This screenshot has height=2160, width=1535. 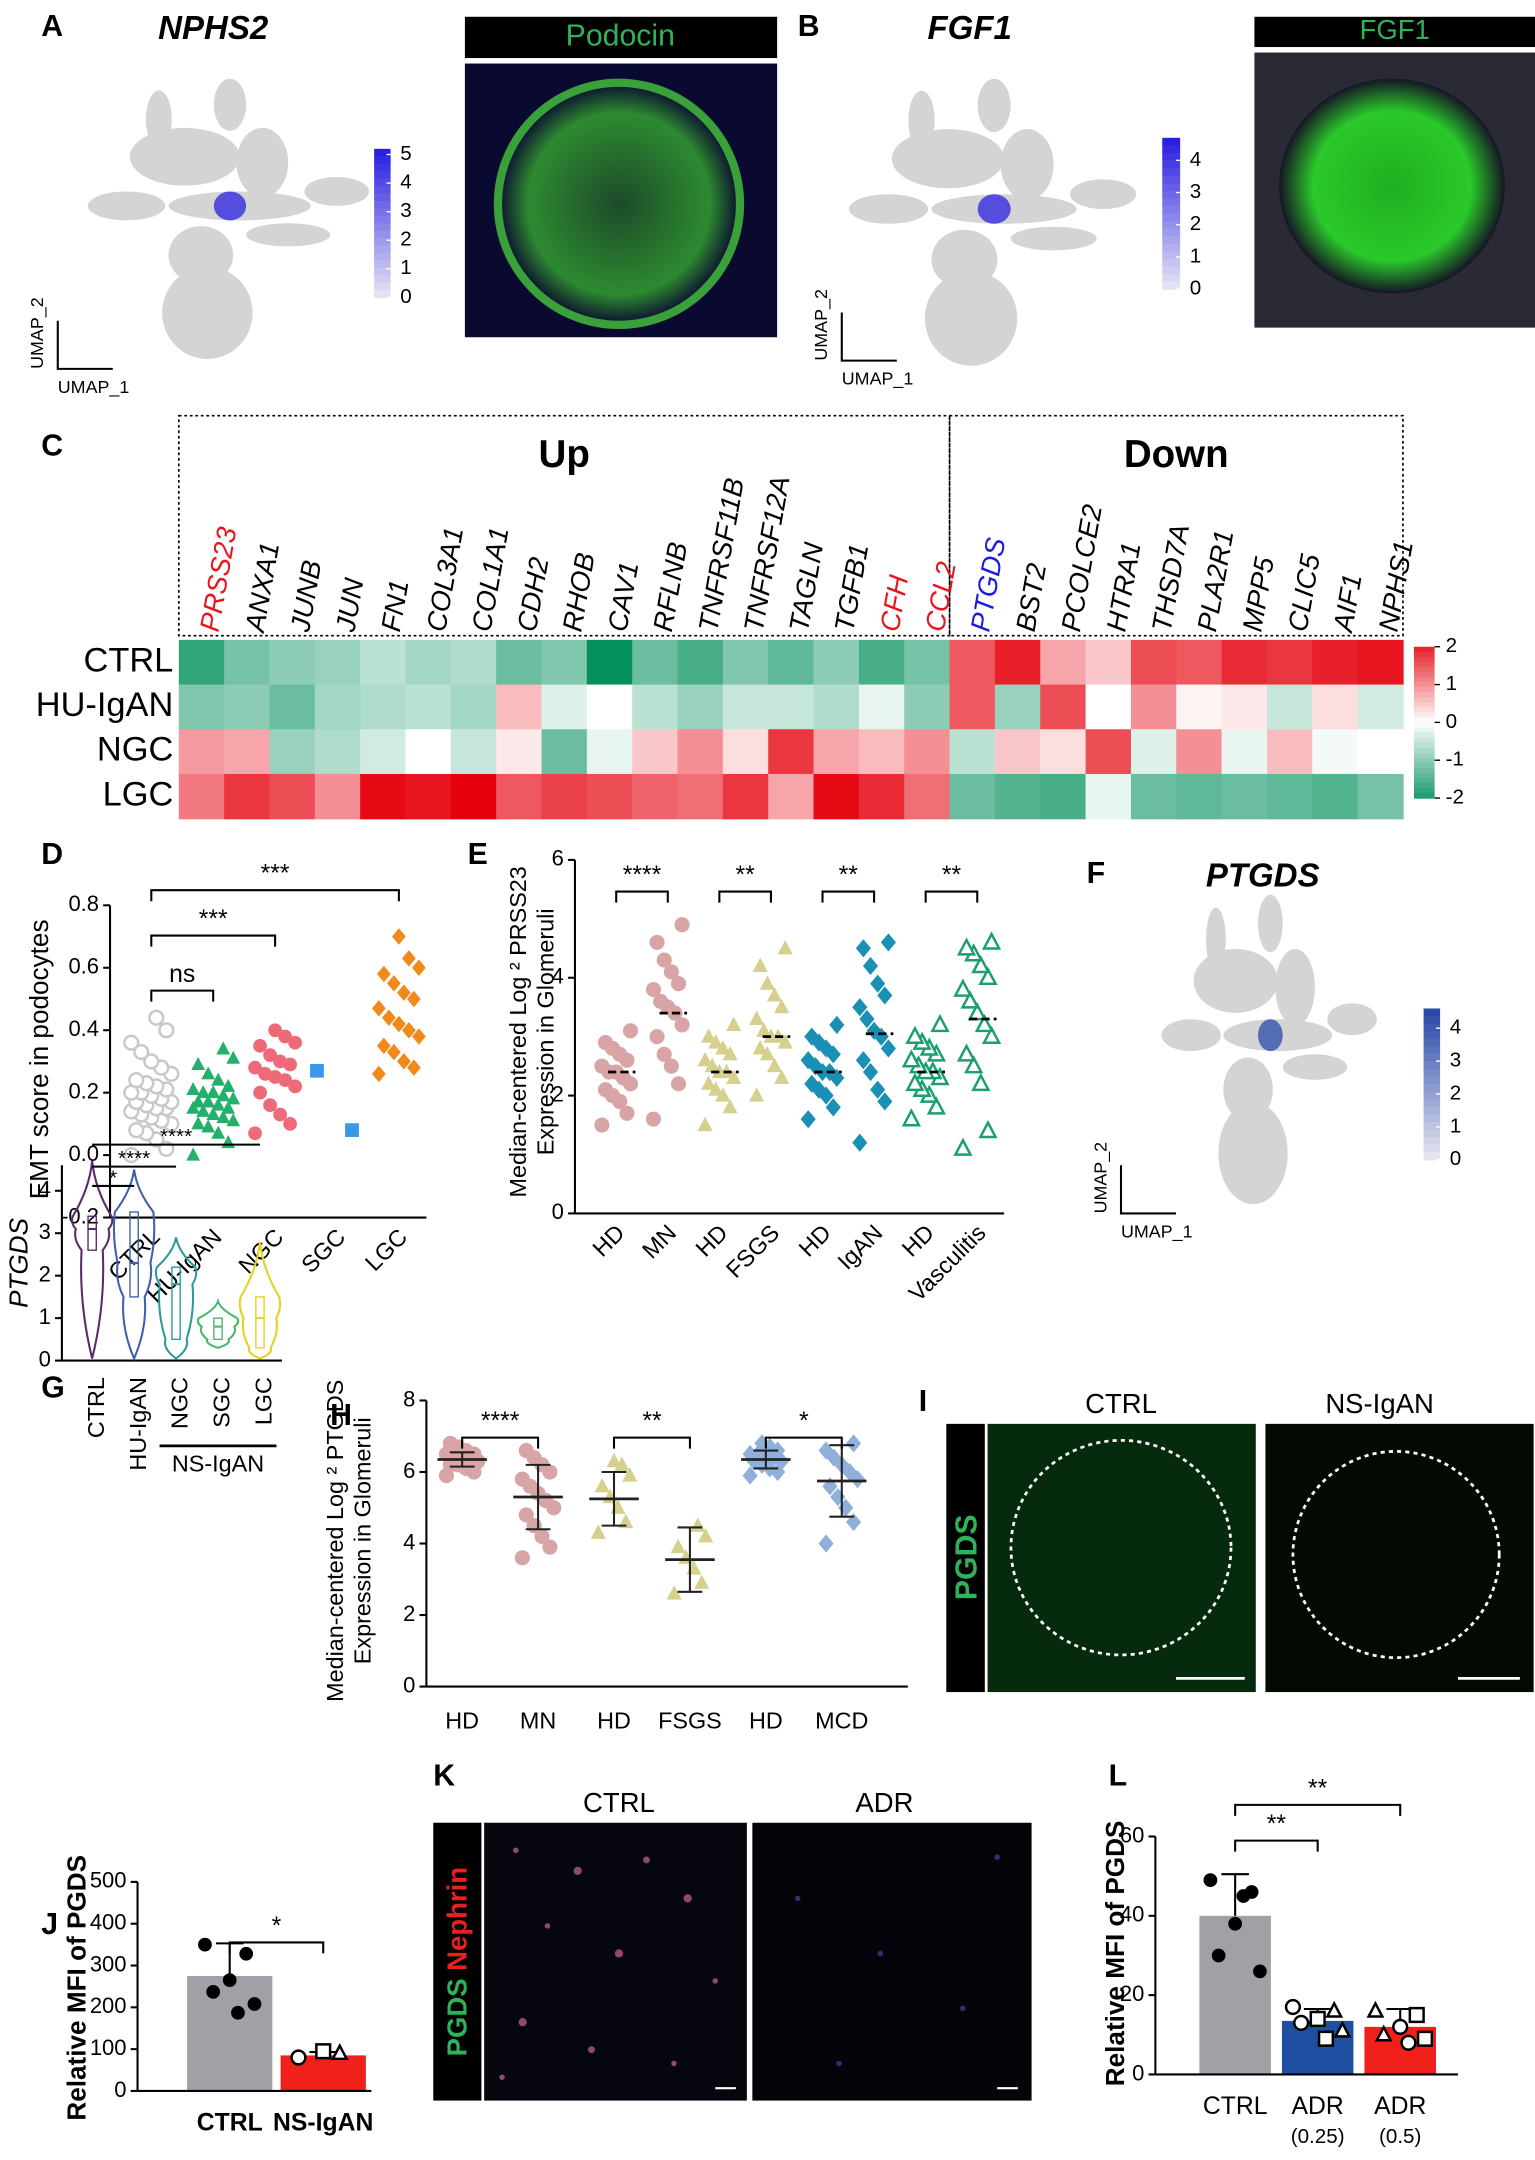 What do you see at coordinates (1121, 1403) in the screenshot?
I see `image-label: CTRL` at bounding box center [1121, 1403].